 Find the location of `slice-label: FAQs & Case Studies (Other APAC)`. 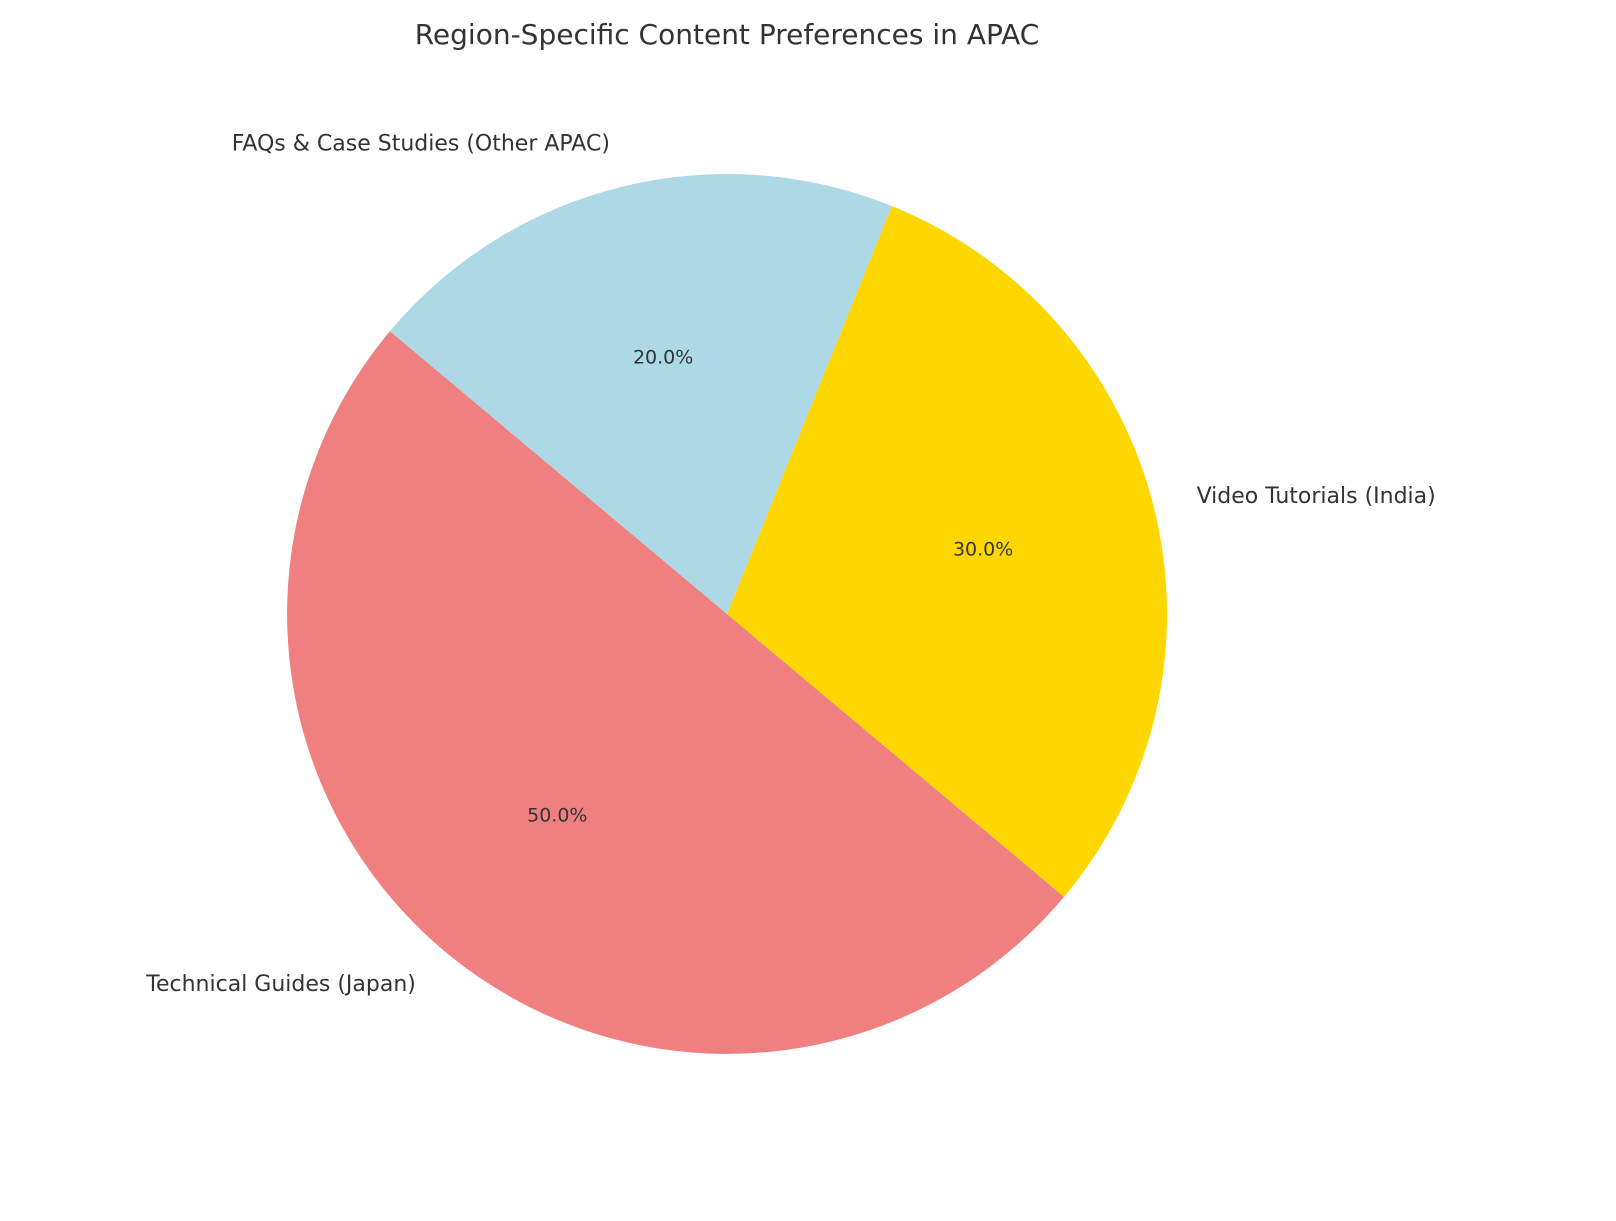

slice-label: FAQs & Case Studies (Other APAC) is located at coordinates (421, 143).